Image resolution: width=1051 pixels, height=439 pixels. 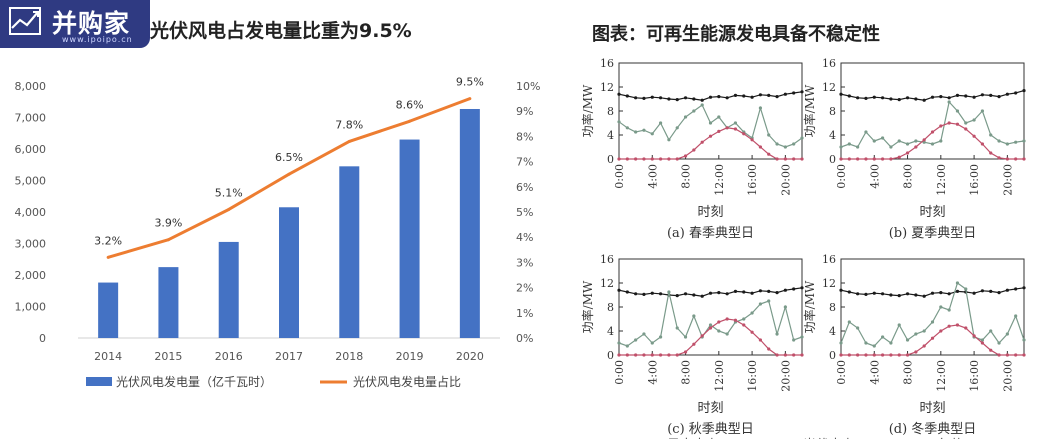 I want to click on x-tick-label: 0:00, so click(x=619, y=372).